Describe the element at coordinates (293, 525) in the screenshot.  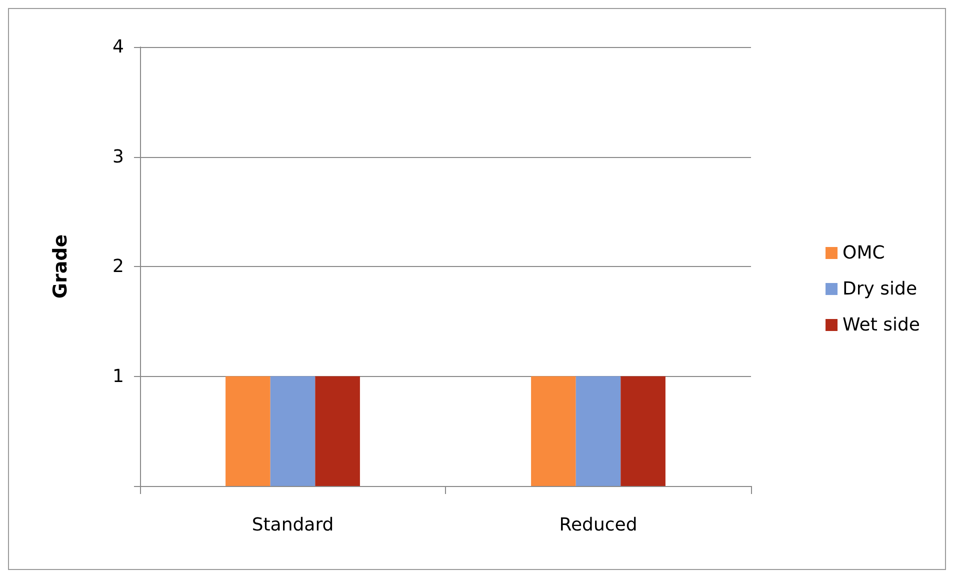
I see `x-tick-label: Standard` at that location.